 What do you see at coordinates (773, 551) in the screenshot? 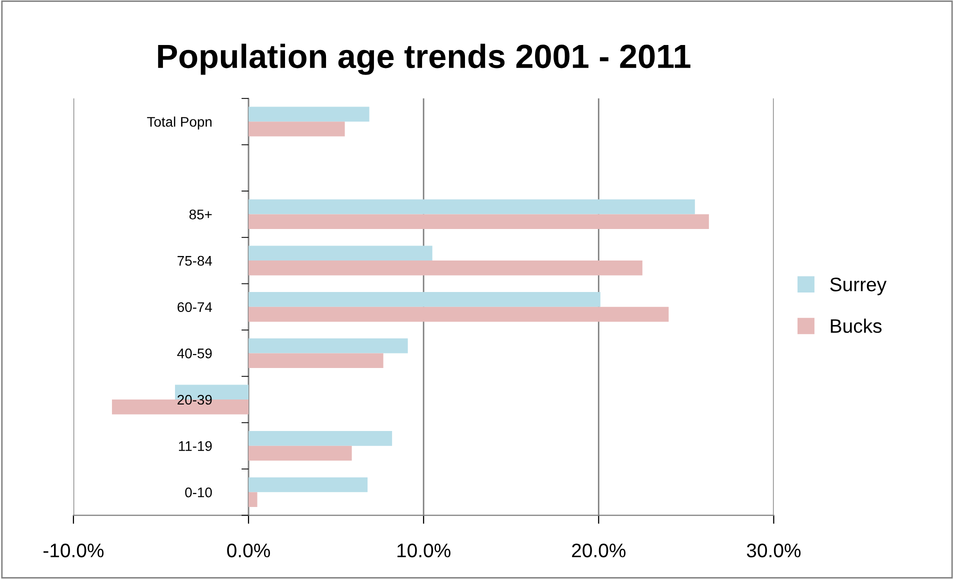
I see `x-tick-label: 30.0%` at bounding box center [773, 551].